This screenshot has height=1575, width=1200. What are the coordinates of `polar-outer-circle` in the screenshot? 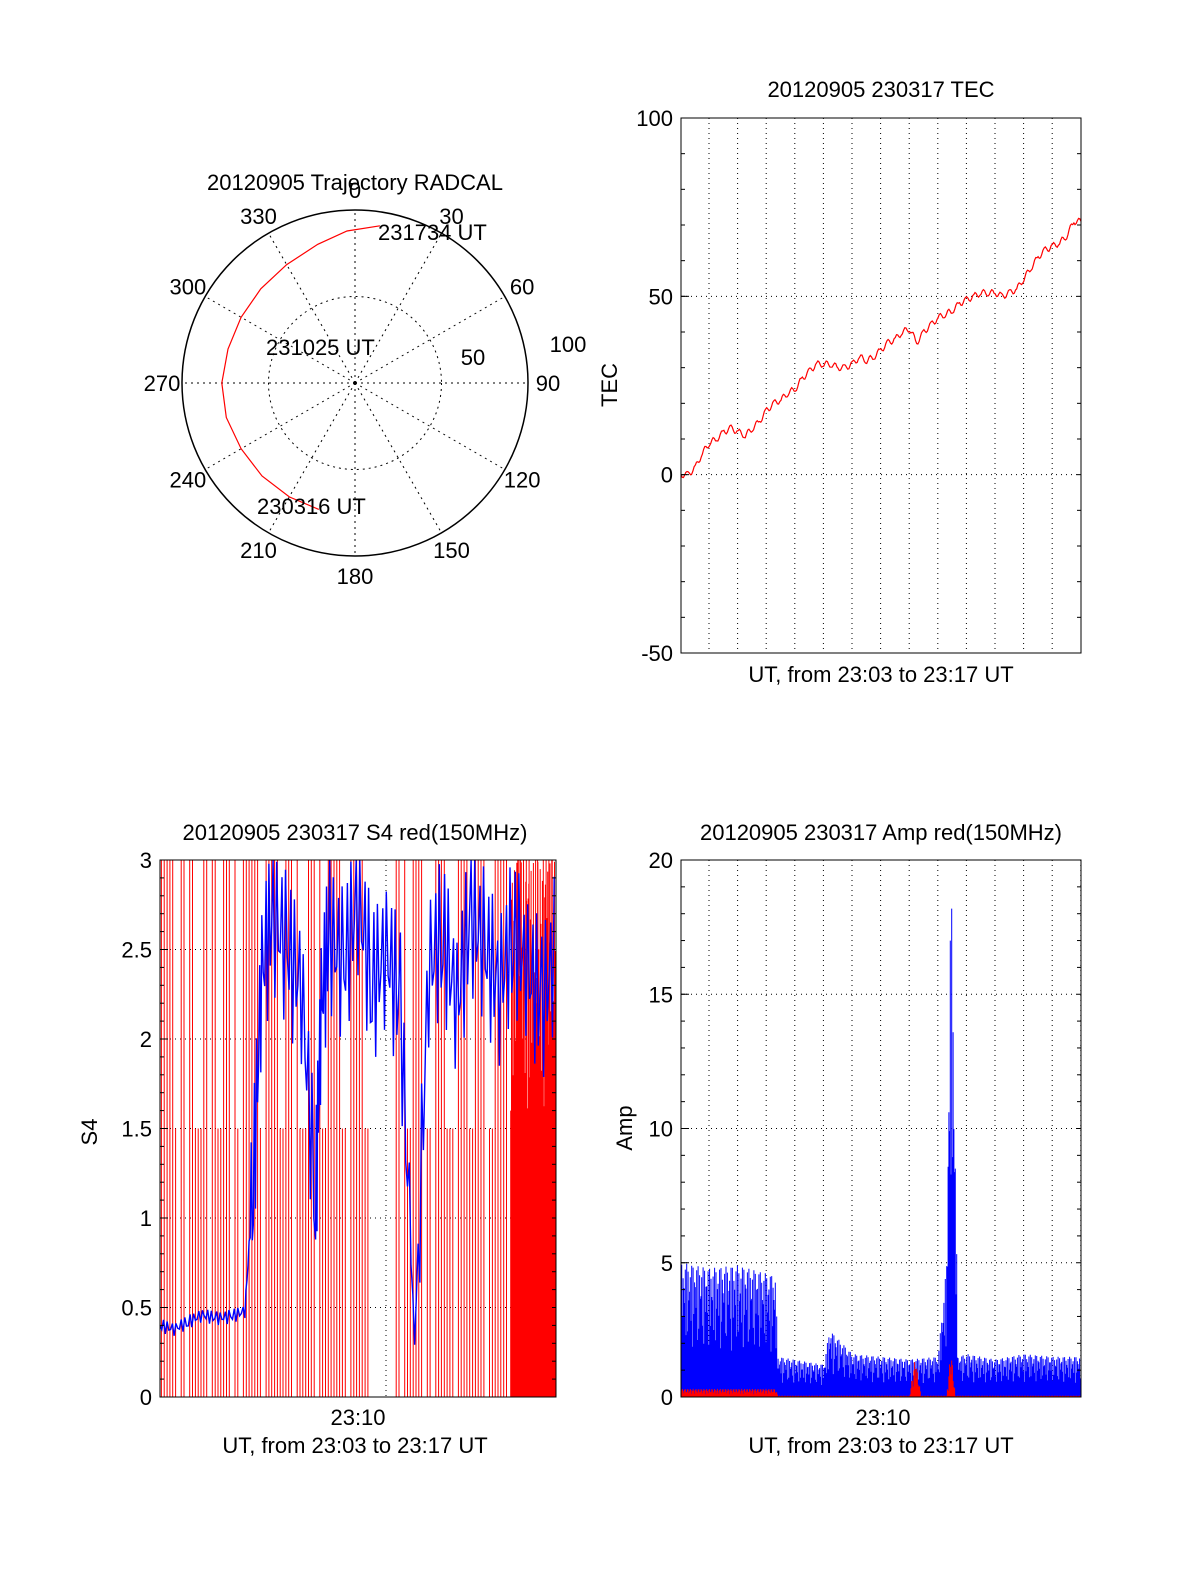 It's located at (355, 383).